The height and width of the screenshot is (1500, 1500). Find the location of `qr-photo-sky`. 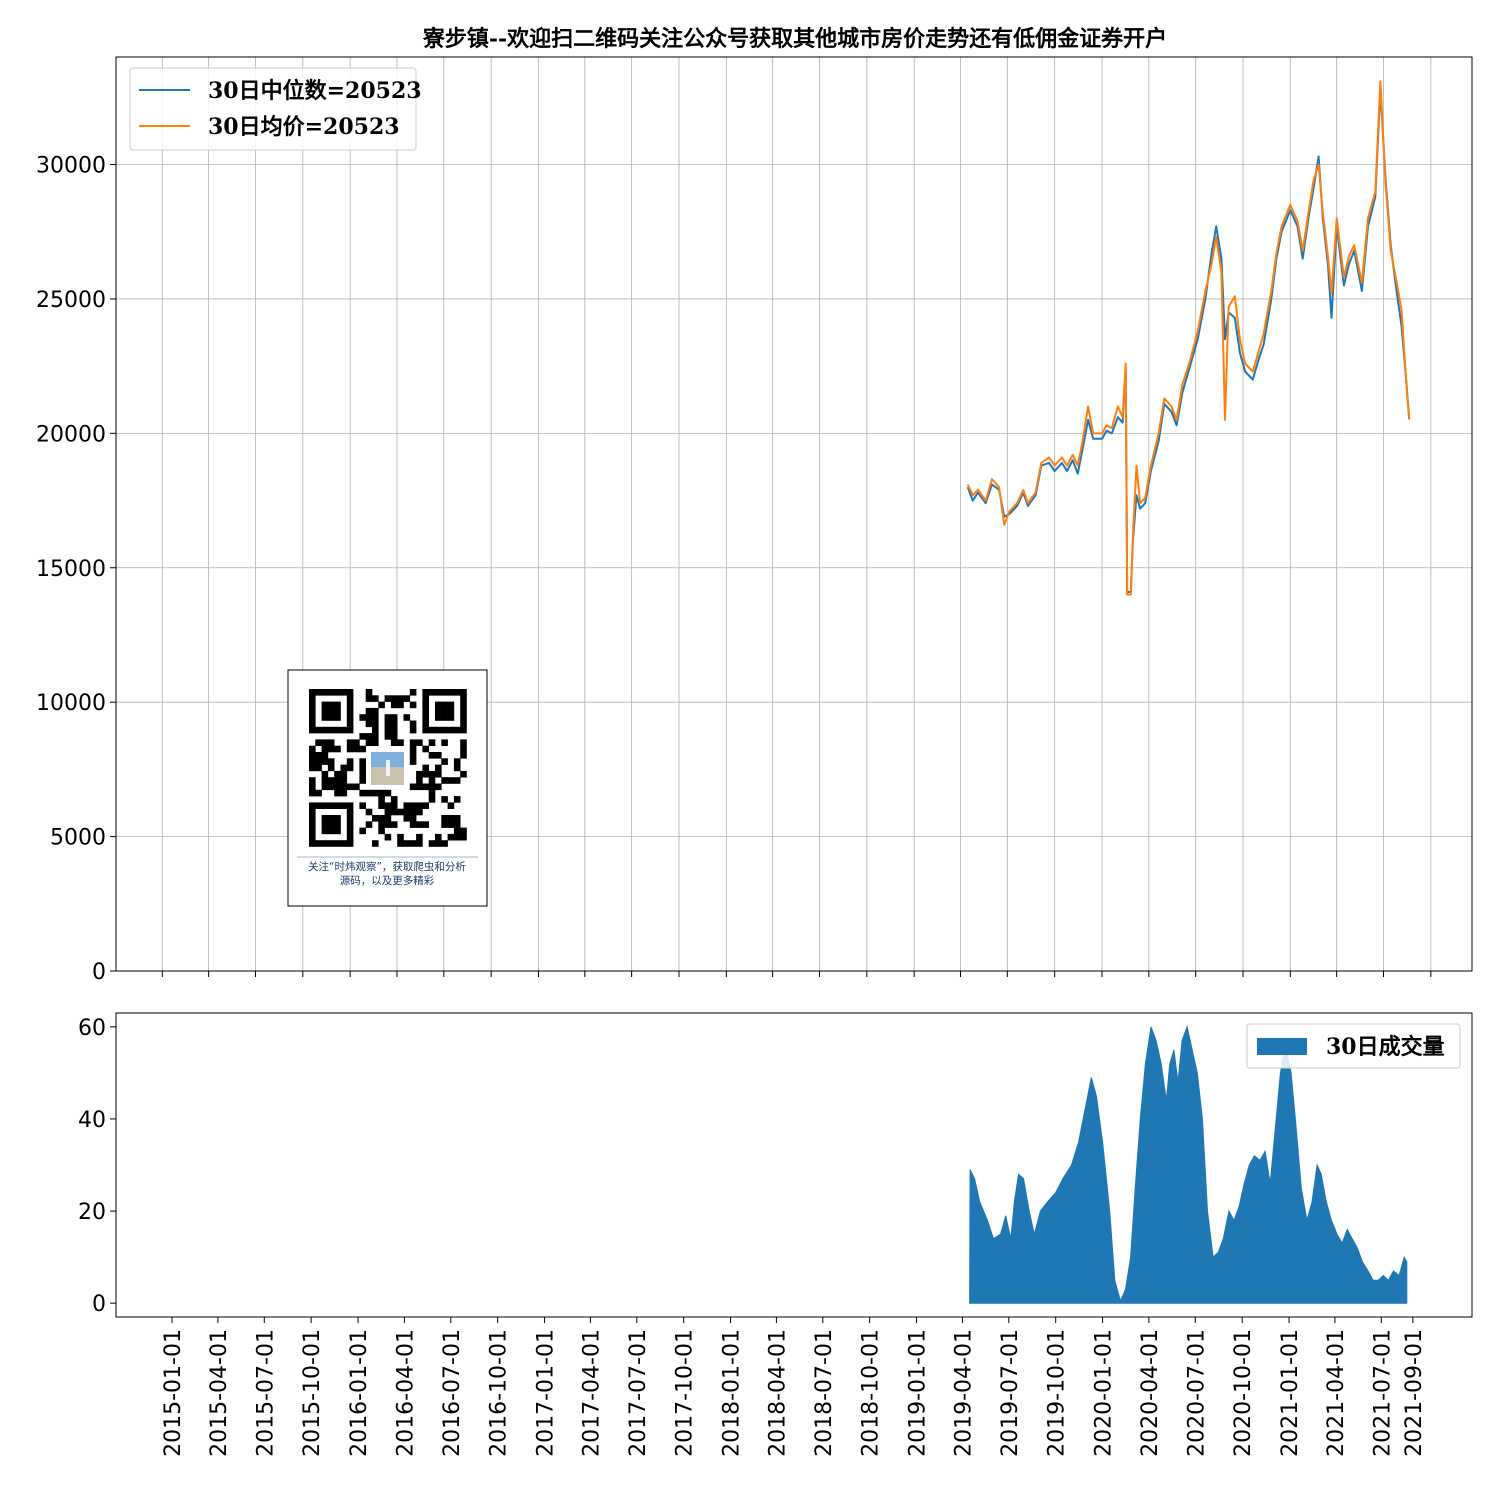

qr-photo-sky is located at coordinates (387, 759).